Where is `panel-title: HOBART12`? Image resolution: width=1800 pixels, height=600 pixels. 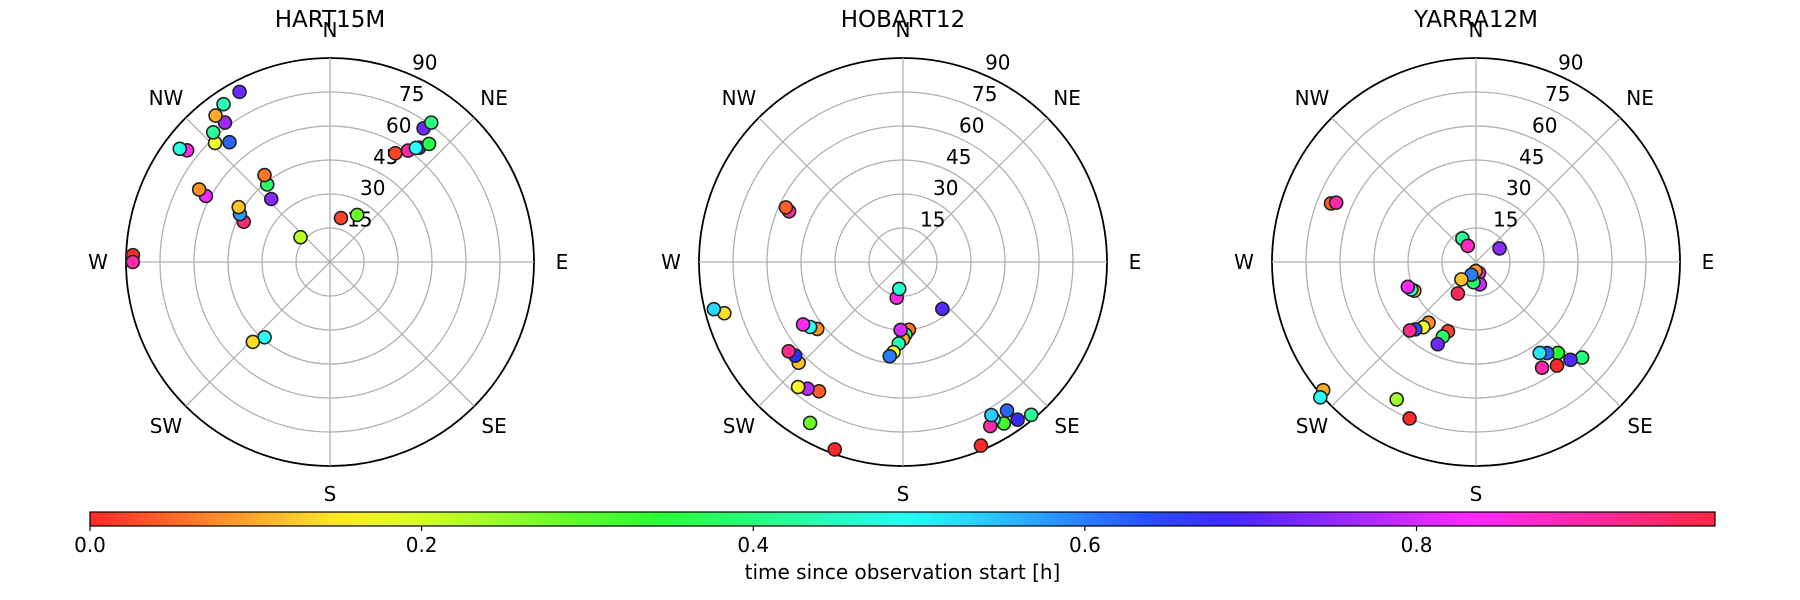 panel-title: HOBART12 is located at coordinates (903, 20).